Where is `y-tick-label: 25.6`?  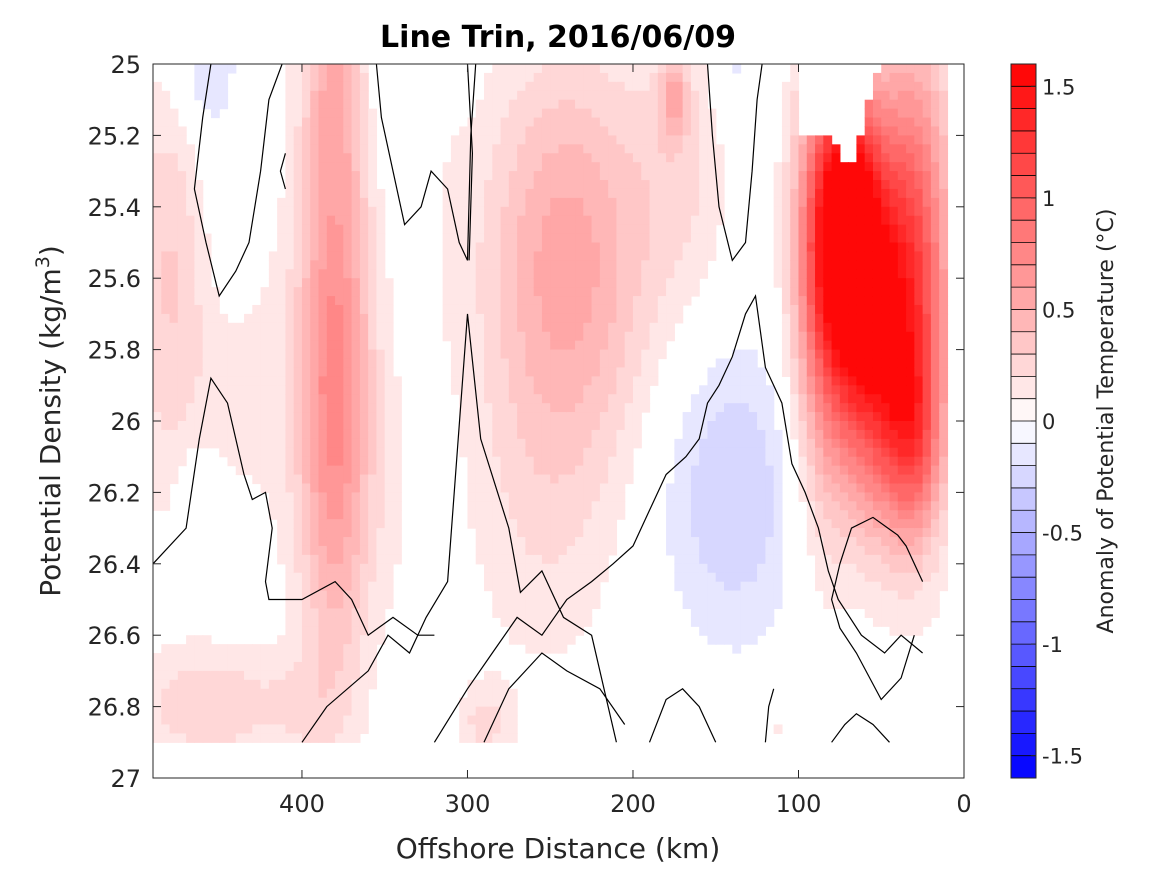 y-tick-label: 25.6 is located at coordinates (114, 279).